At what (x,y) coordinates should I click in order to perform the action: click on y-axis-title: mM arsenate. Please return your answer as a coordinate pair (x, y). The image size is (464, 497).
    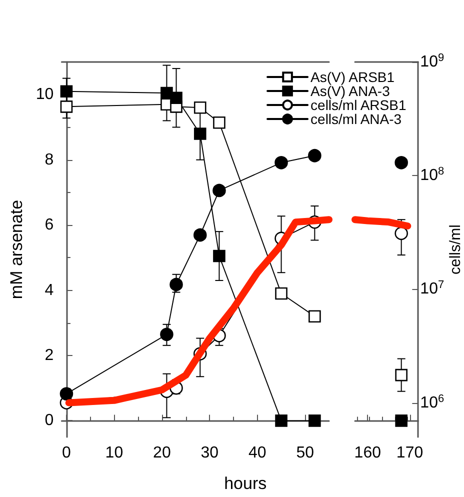
    Looking at the image, I should click on (16, 250).